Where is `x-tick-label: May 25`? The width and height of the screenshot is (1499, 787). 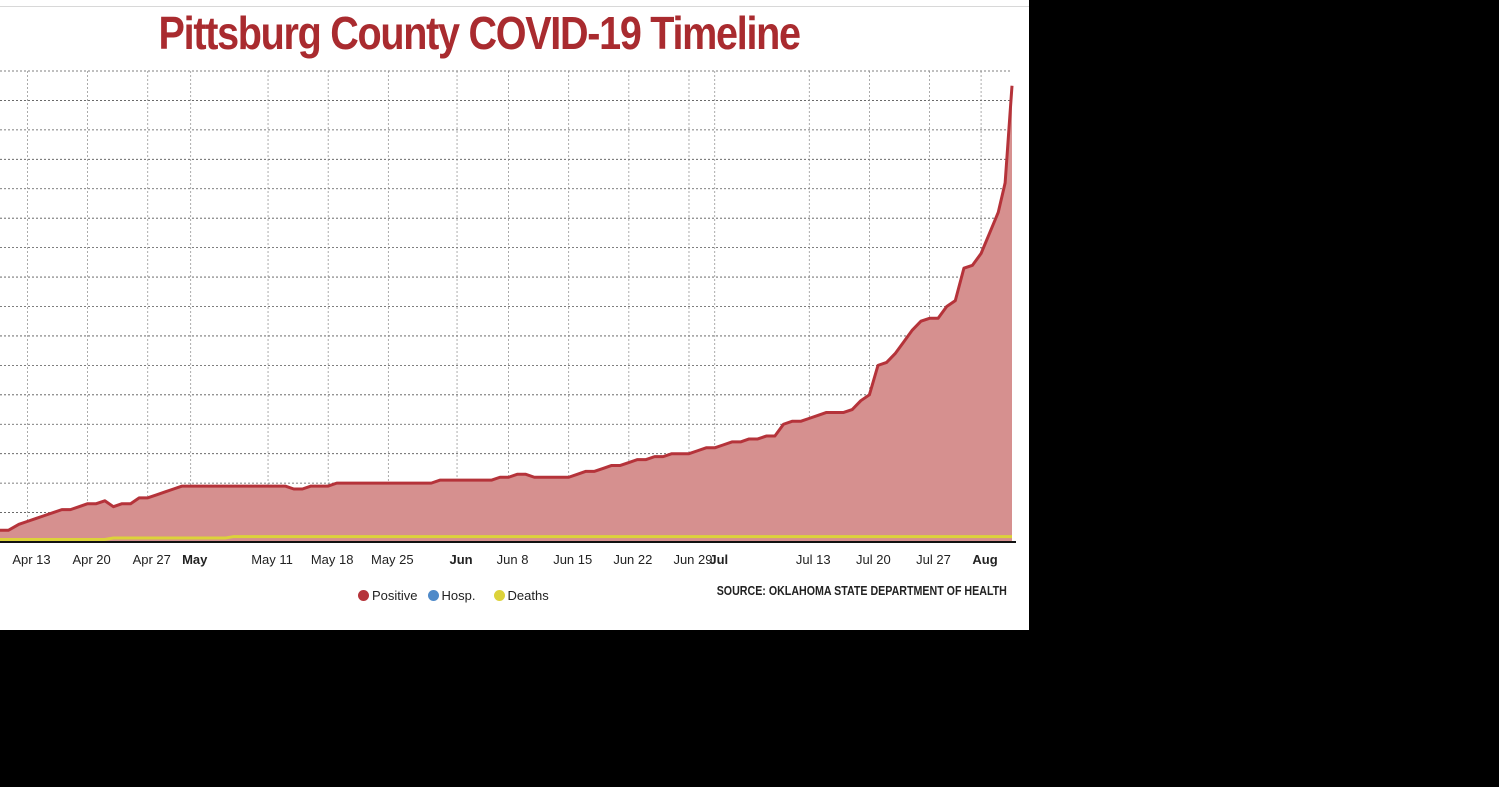
x-tick-label: May 25 is located at coordinates (392, 559).